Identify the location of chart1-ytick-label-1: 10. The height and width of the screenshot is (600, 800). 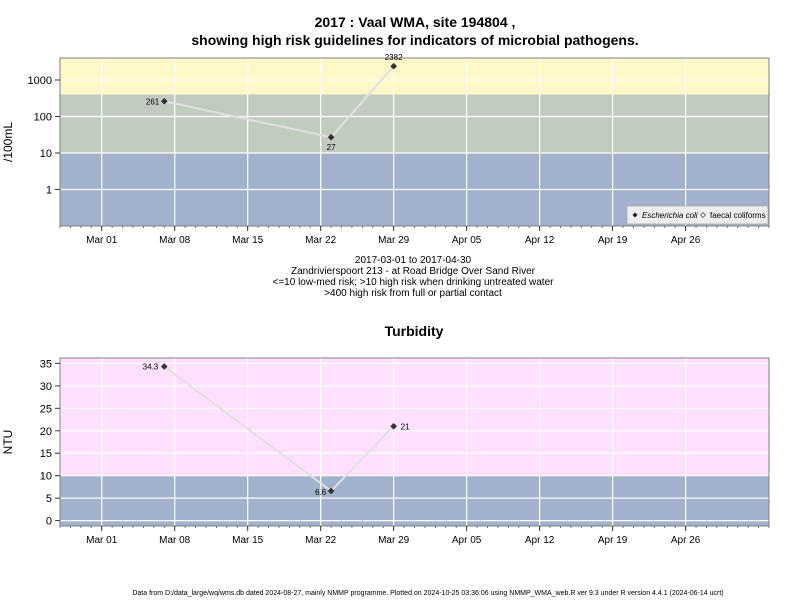
(46, 154).